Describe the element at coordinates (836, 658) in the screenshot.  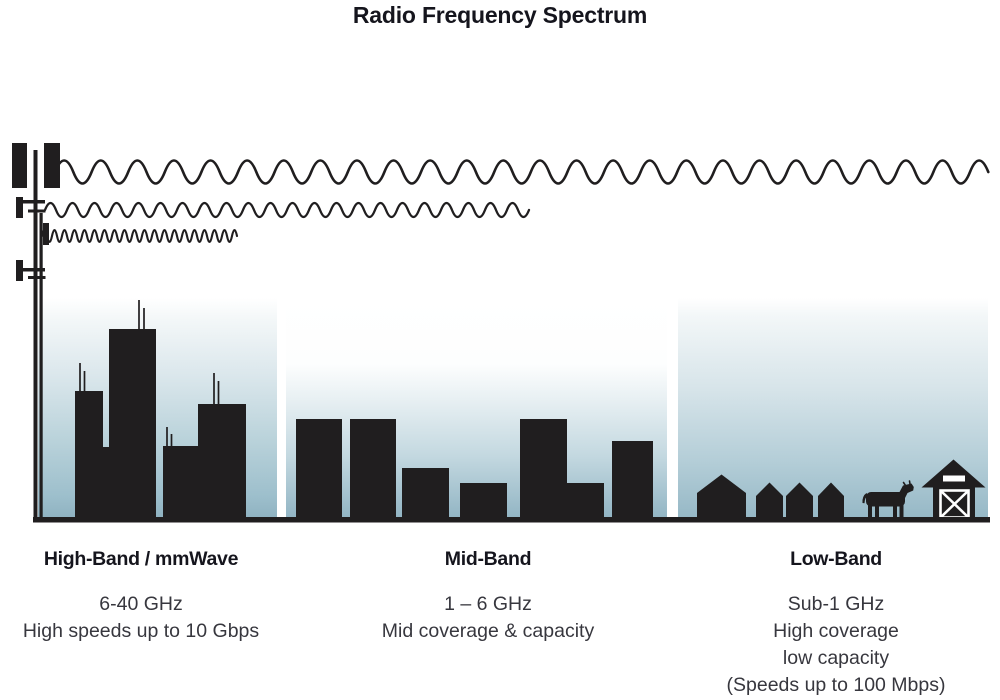
I see `low-band-capacity: low capacity` at that location.